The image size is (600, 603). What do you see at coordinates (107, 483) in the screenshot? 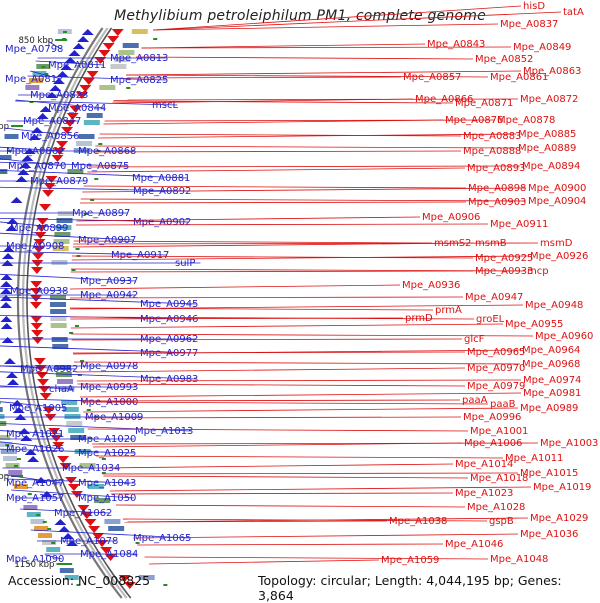
I see `left-gene-label: Mpe_A1043` at bounding box center [107, 483].